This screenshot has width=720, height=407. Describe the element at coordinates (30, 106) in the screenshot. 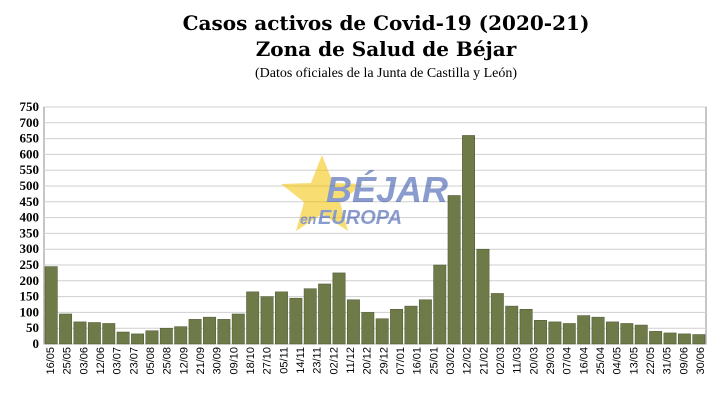

I see `y-tick-label: 750` at that location.